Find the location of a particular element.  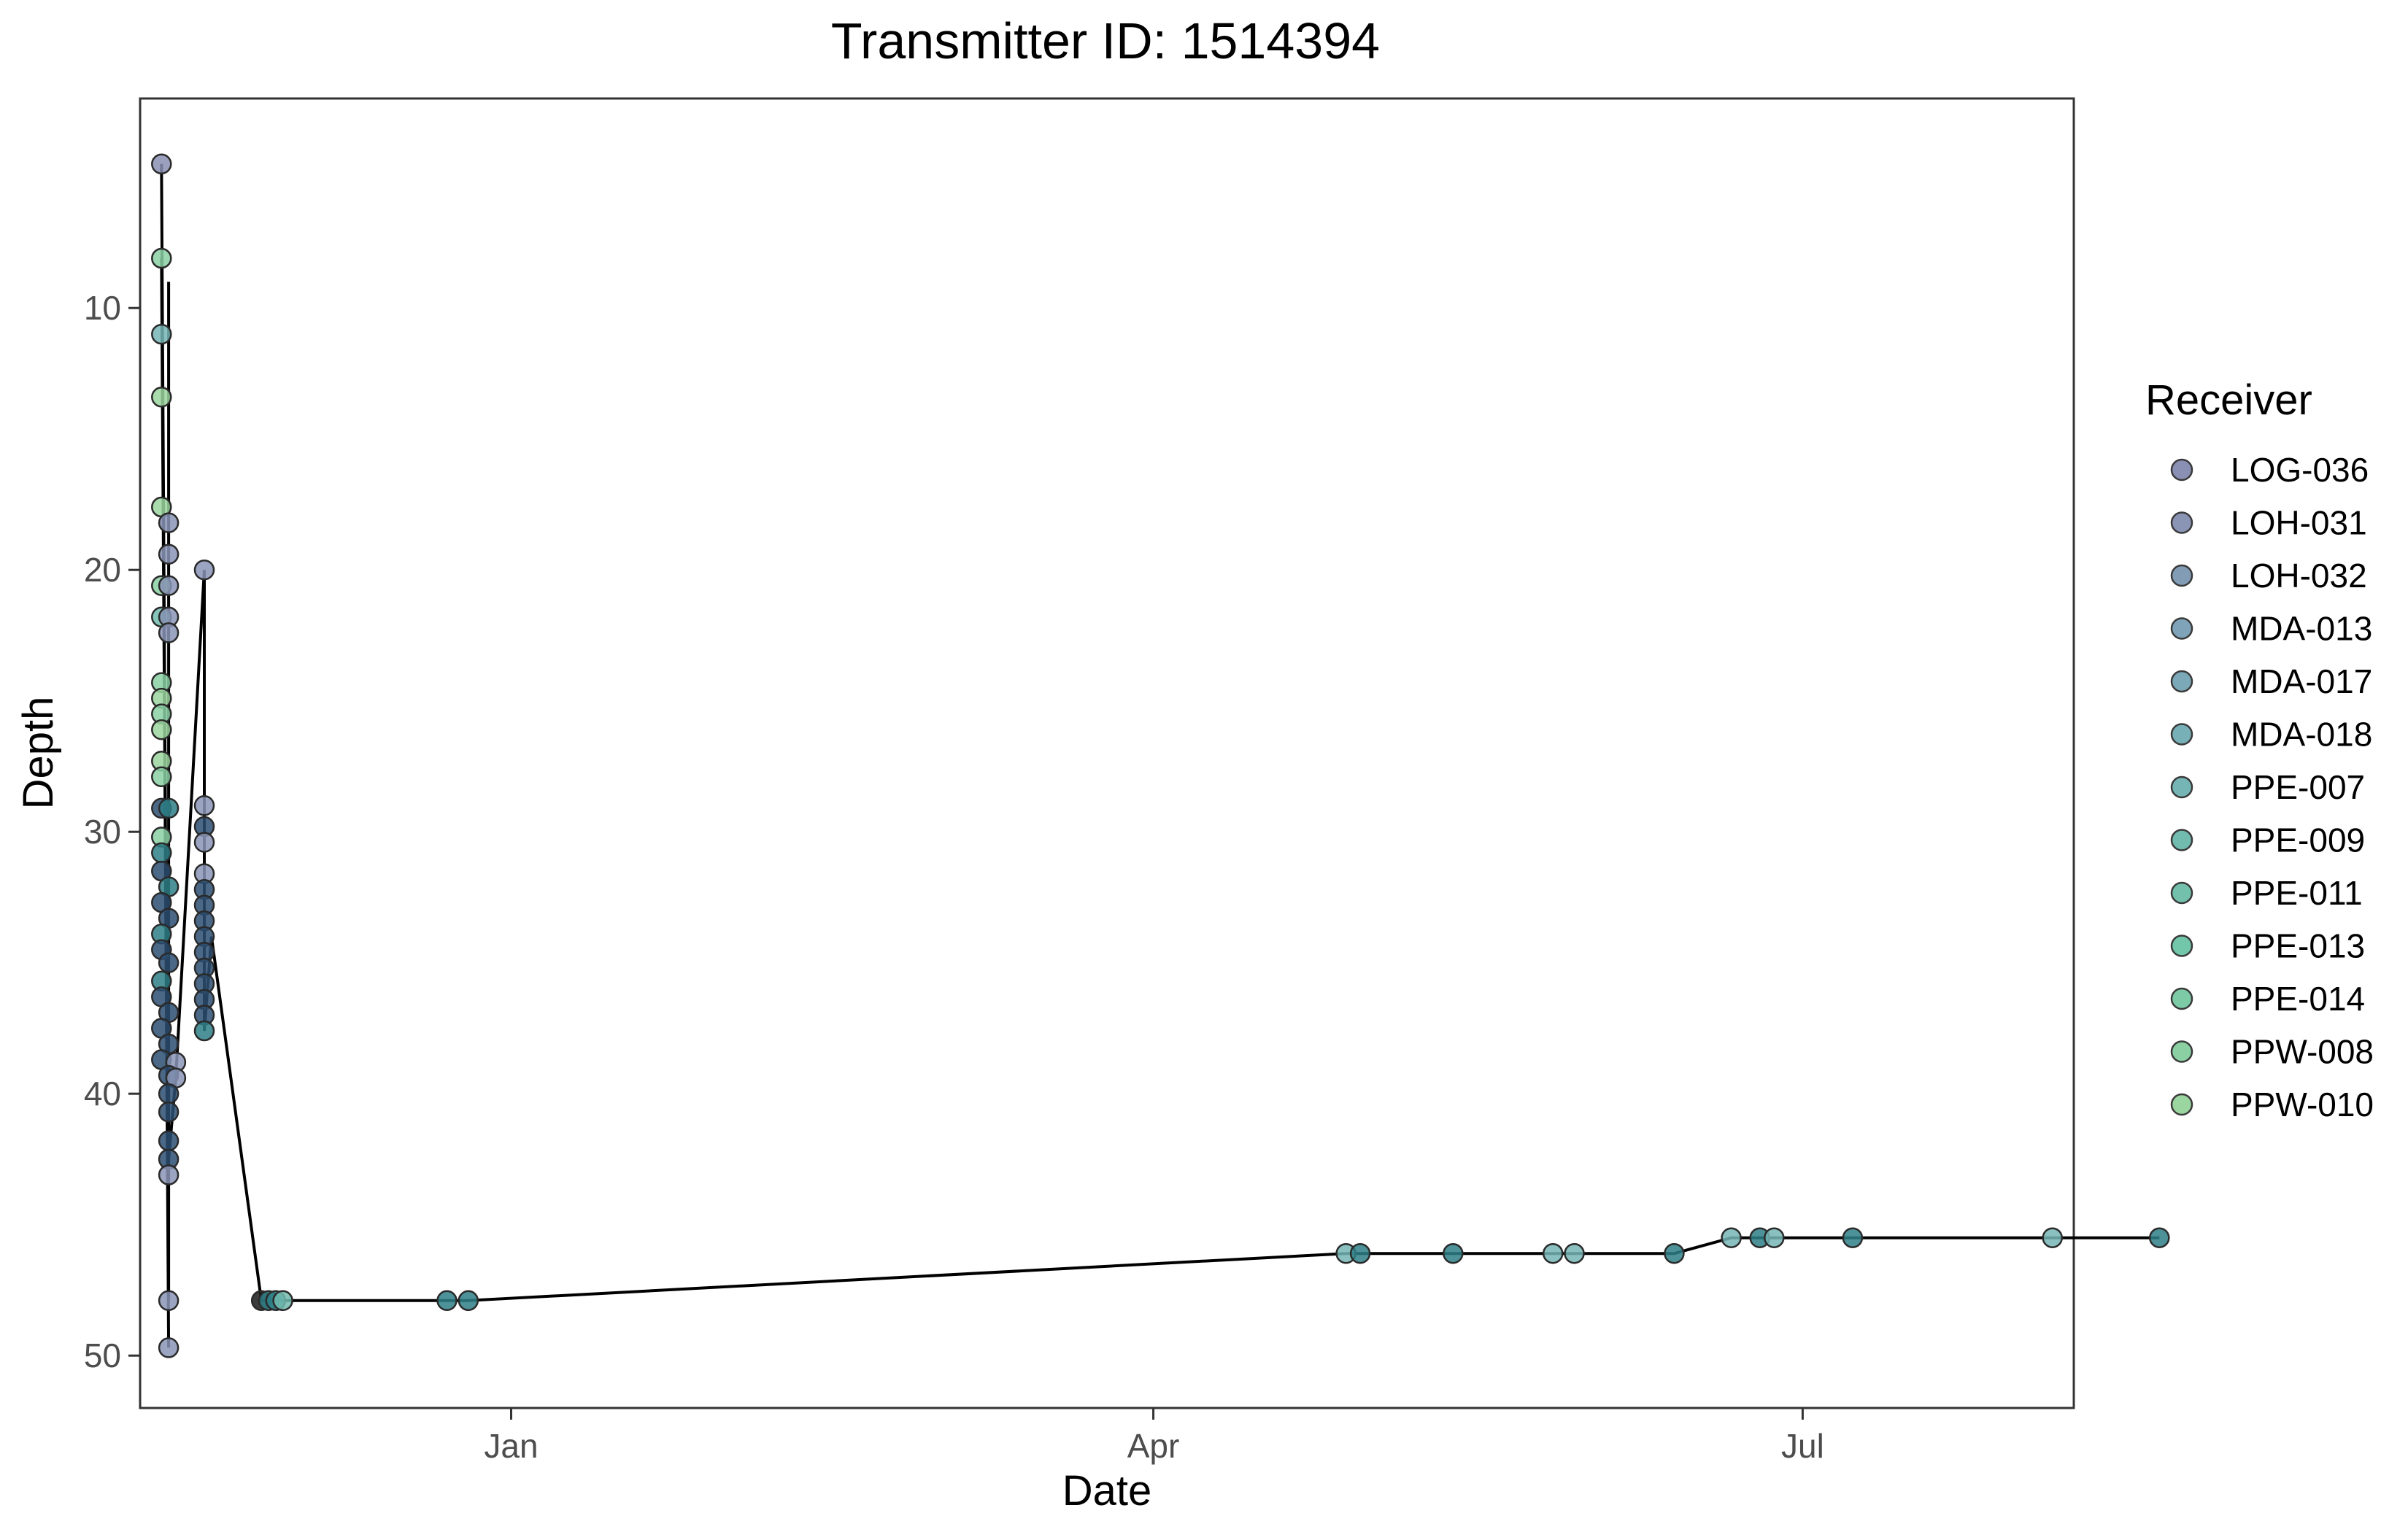

legend-label: MDA-017 is located at coordinates (2301, 681).